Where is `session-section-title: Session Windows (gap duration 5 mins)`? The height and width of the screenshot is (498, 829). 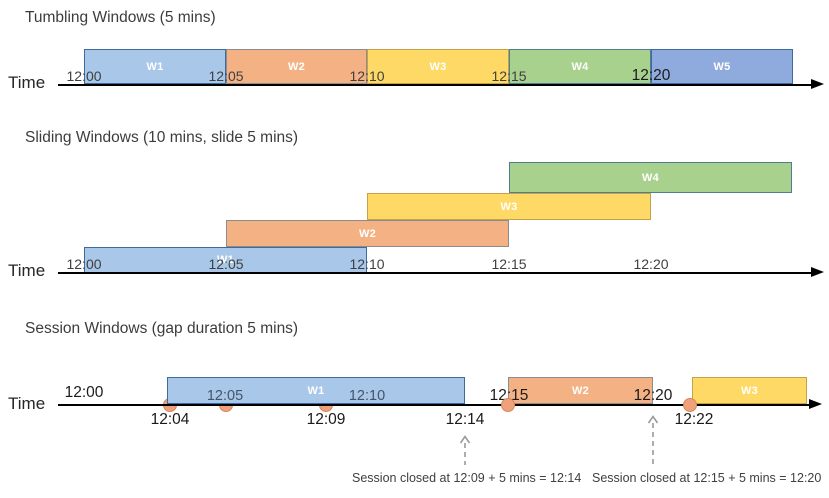
session-section-title: Session Windows (gap duration 5 mins) is located at coordinates (162, 328).